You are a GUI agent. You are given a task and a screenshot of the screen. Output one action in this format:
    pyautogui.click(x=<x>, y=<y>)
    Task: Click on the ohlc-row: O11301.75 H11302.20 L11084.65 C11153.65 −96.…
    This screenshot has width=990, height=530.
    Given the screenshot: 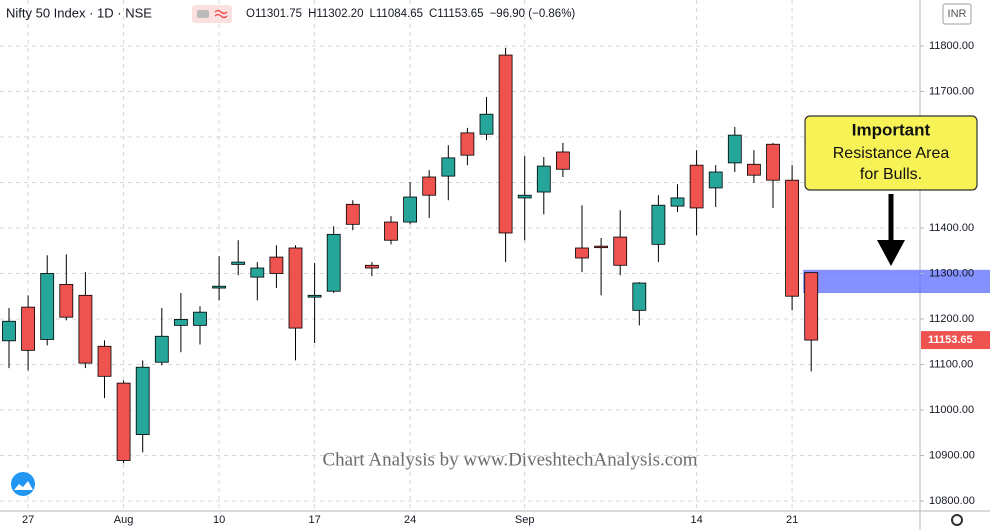 What is the action you would take?
    pyautogui.click(x=410, y=14)
    